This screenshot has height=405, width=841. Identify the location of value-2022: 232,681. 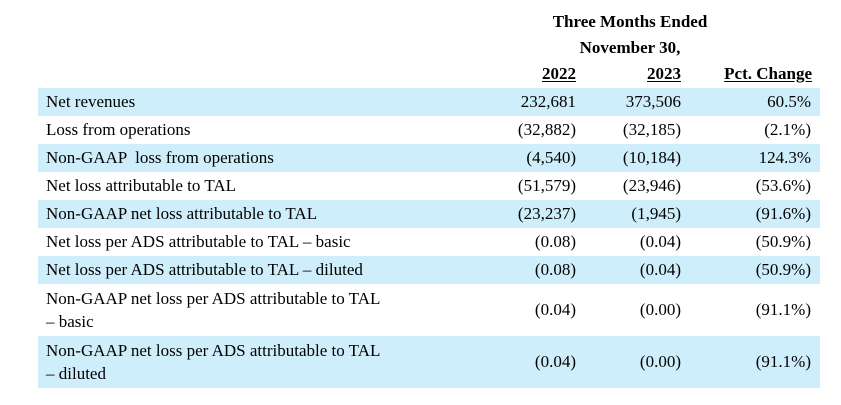
(548, 101).